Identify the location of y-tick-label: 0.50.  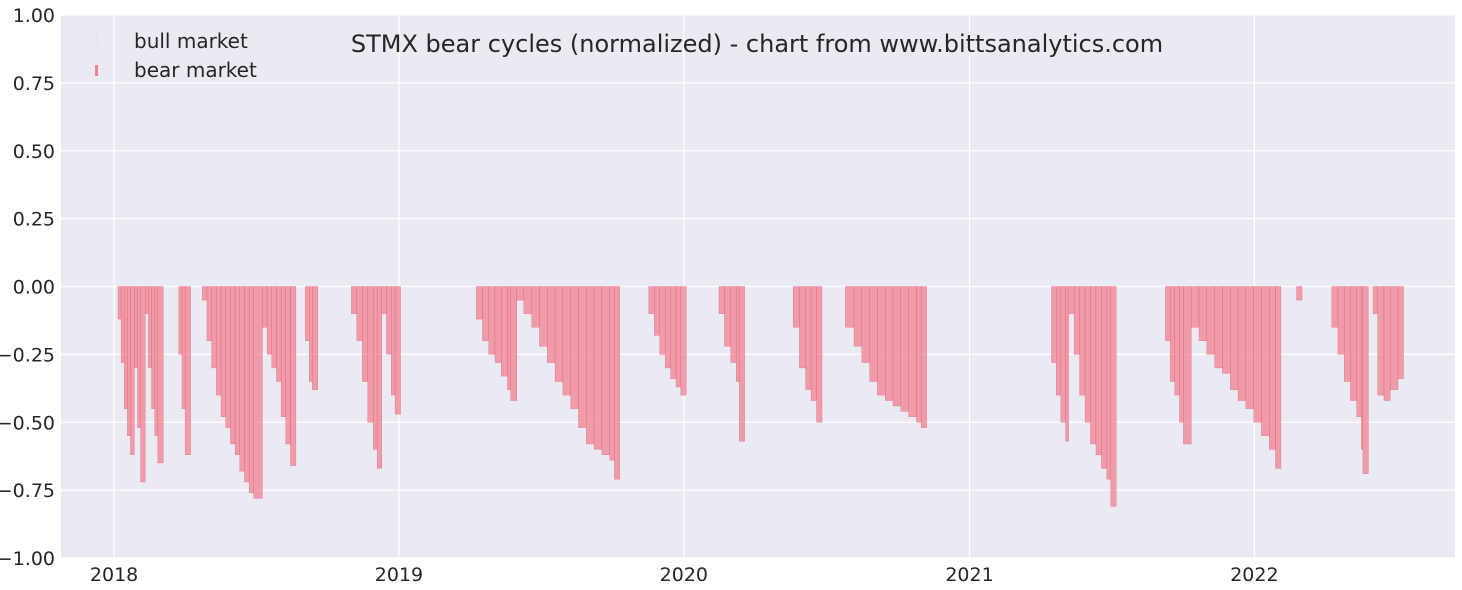
(34, 152).